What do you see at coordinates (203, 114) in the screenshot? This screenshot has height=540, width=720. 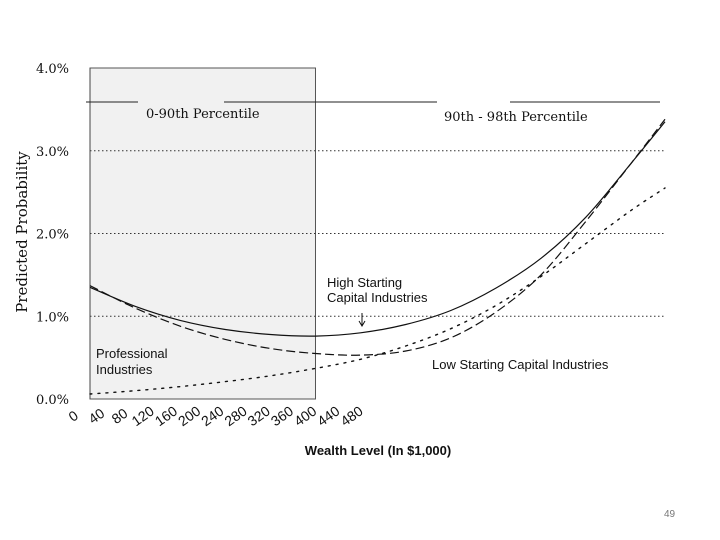 I see `region-label-0-90: 0-90th Percentile` at bounding box center [203, 114].